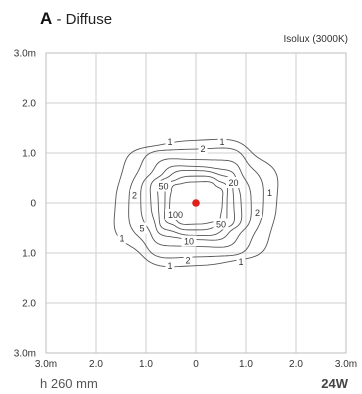 This screenshot has width=362, height=394. Describe the element at coordinates (33, 204) in the screenshot. I see `y-tick-label: 0` at that location.